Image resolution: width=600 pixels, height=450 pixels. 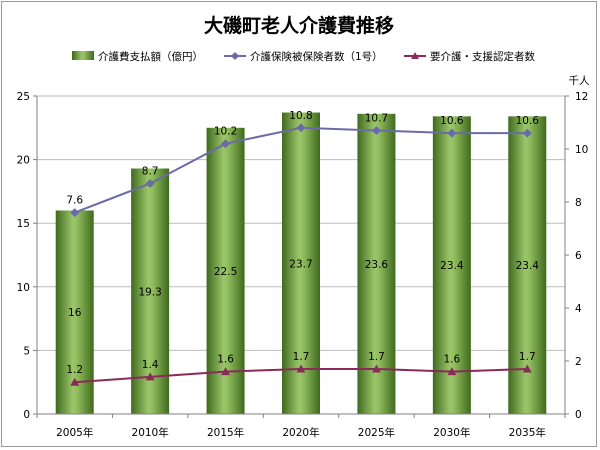 What do you see at coordinates (376, 118) in the screenshot?
I see `line-data-label: 10.7` at bounding box center [376, 118].